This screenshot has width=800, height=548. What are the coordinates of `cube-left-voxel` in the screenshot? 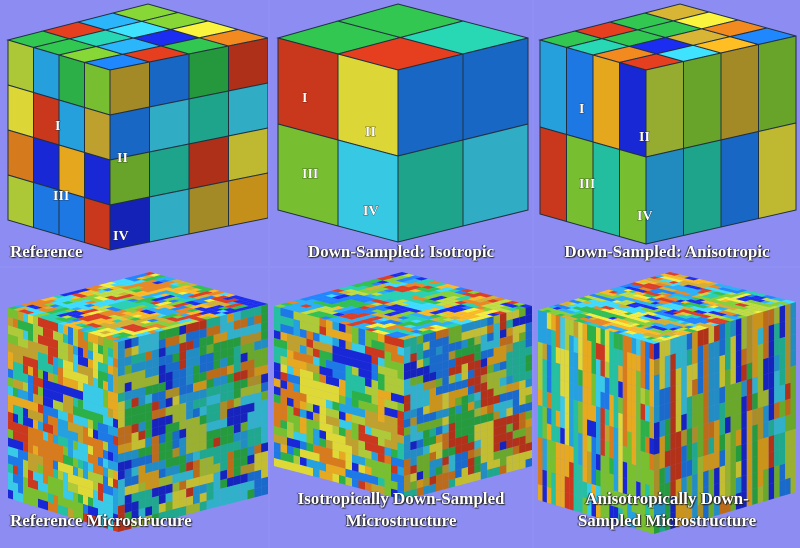 It's located at (368, 191).